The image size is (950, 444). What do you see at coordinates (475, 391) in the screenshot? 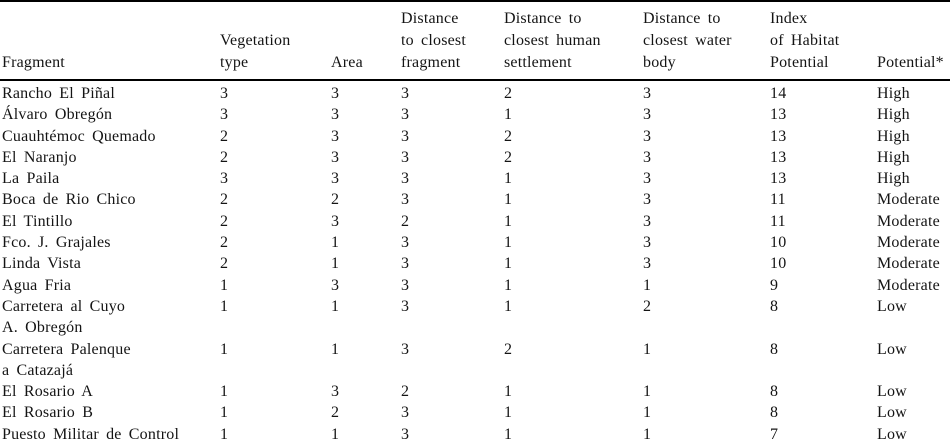
I see `table-row: El Rosario A 1 3 2 1 1 8 Low` at bounding box center [475, 391].